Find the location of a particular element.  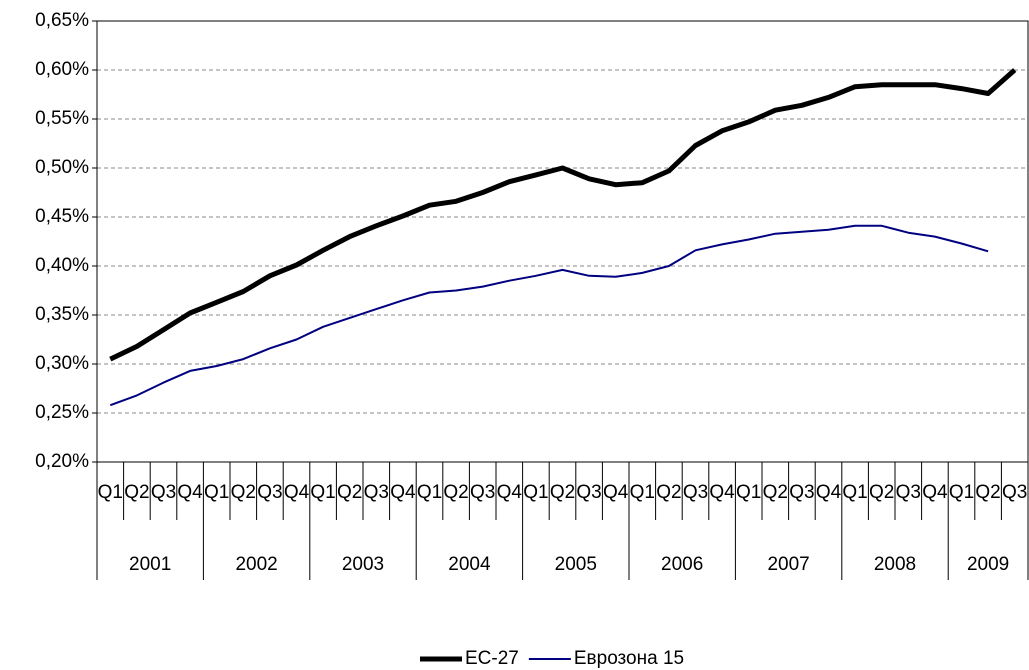

year-label: 2009 is located at coordinates (988, 564).